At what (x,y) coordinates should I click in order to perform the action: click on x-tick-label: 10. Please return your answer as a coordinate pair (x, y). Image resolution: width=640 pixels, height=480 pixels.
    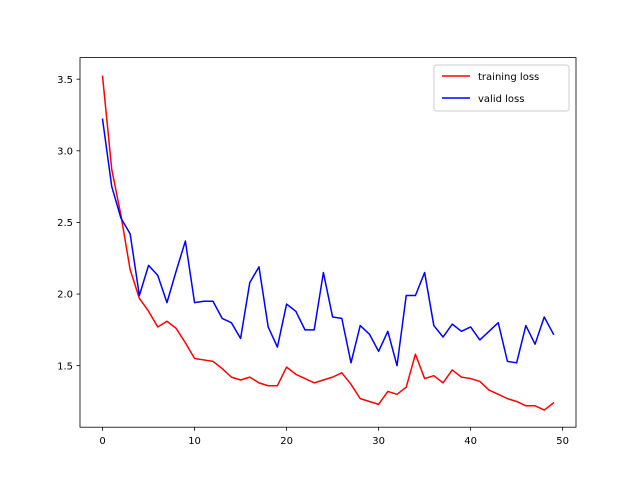
    Looking at the image, I should click on (194, 441).